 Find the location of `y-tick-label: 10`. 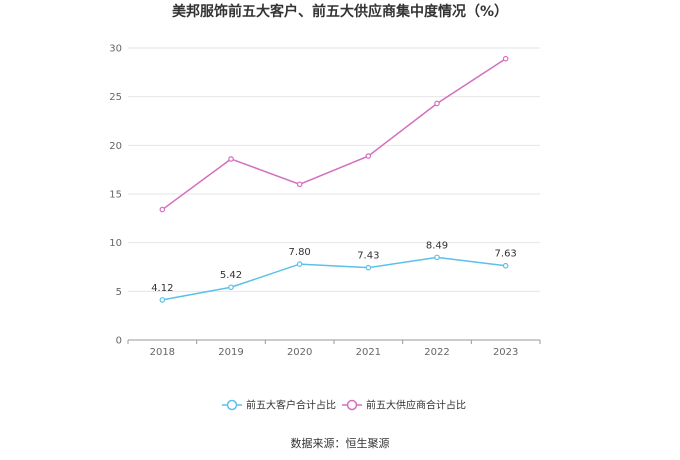

y-tick-label: 10 is located at coordinates (115, 243).